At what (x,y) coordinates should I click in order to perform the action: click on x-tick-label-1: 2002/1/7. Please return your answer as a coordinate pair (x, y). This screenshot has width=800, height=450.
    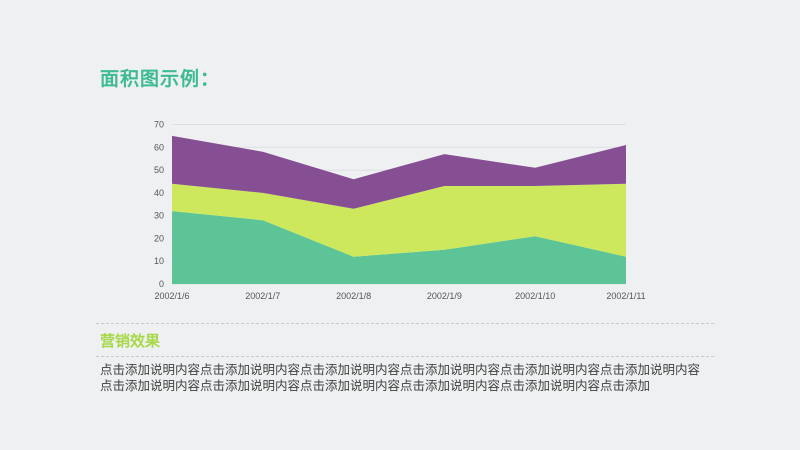
    Looking at the image, I should click on (262, 296).